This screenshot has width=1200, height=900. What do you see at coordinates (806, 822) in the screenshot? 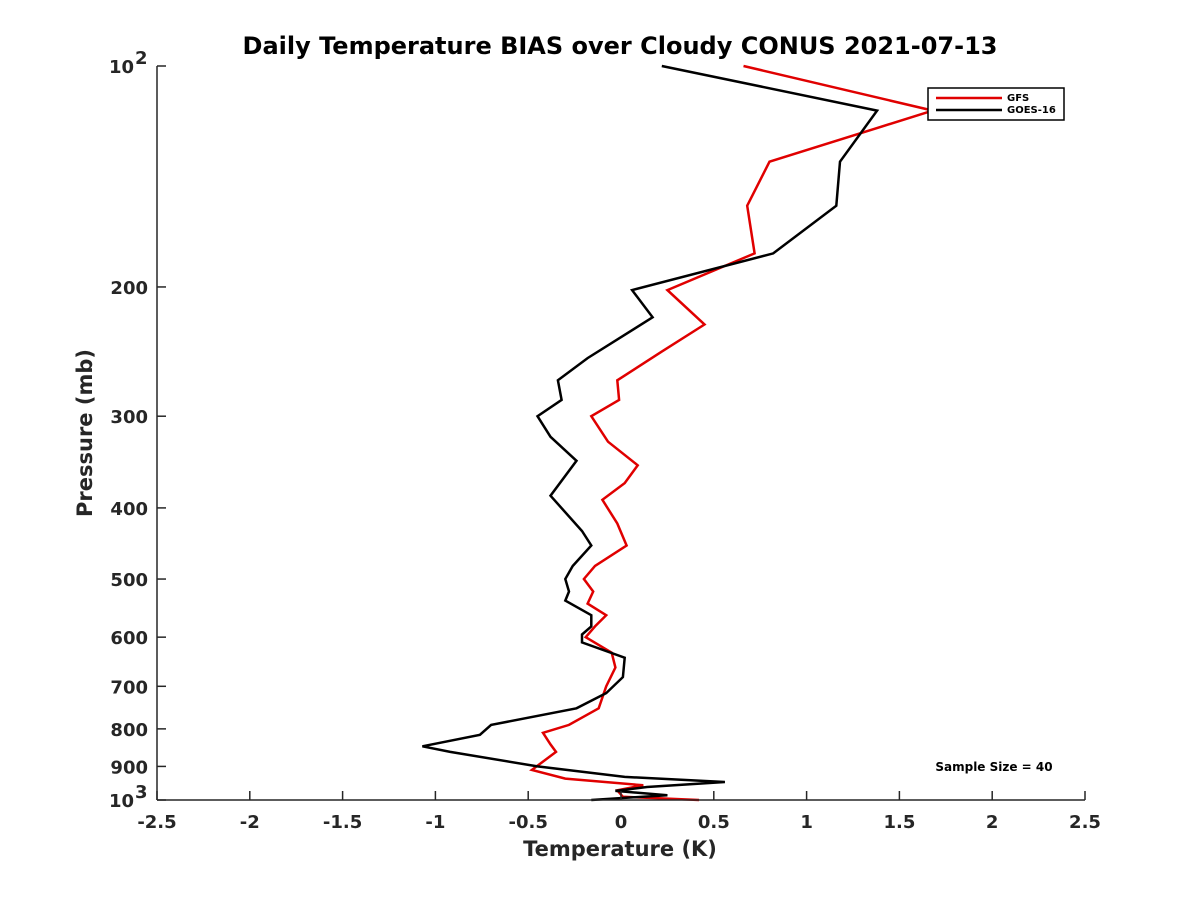
I see `x-tick-label: 1` at bounding box center [806, 822].